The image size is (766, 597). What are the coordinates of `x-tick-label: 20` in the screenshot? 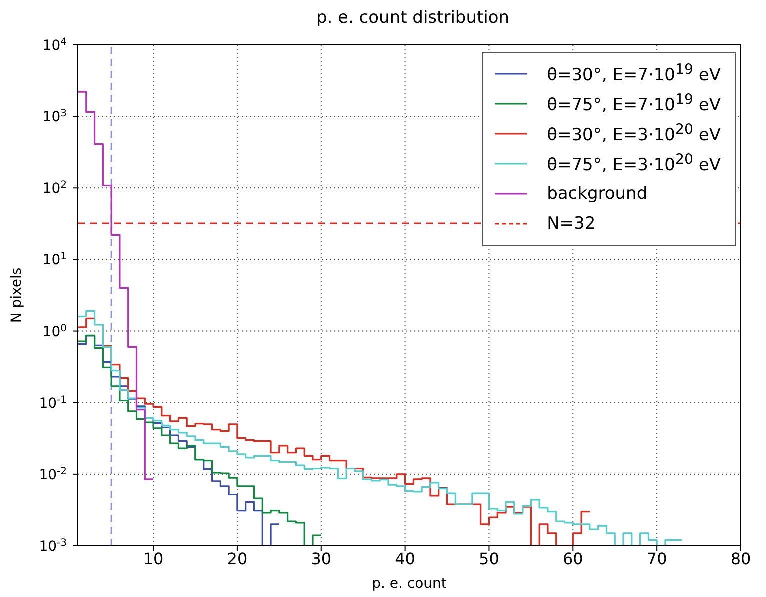 It's located at (237, 558).